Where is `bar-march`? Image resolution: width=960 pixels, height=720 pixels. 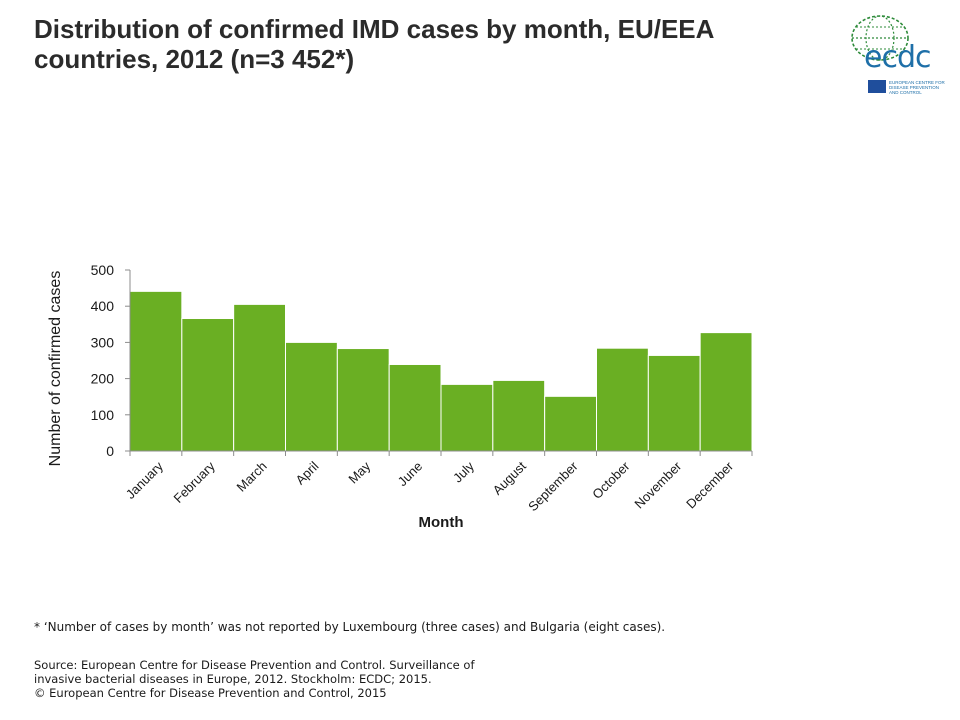
bar-march is located at coordinates (260, 377).